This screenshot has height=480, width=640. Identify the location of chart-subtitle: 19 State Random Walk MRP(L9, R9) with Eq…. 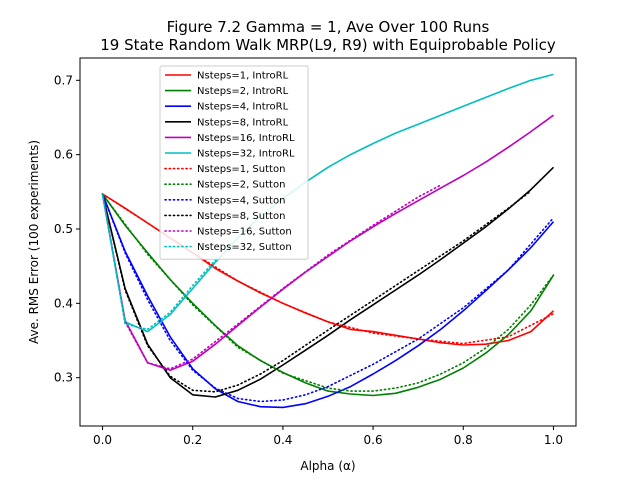
(328, 45).